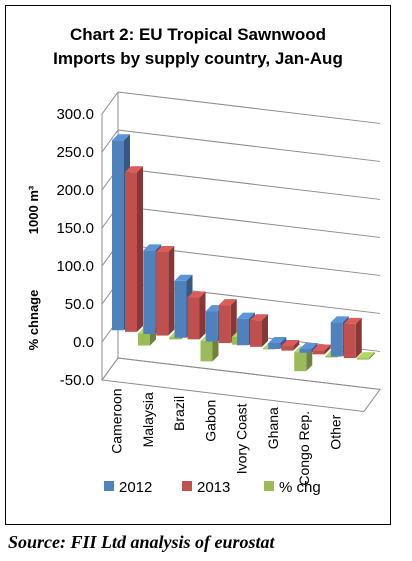  What do you see at coordinates (241, 384) in the screenshot?
I see `floor` at bounding box center [241, 384].